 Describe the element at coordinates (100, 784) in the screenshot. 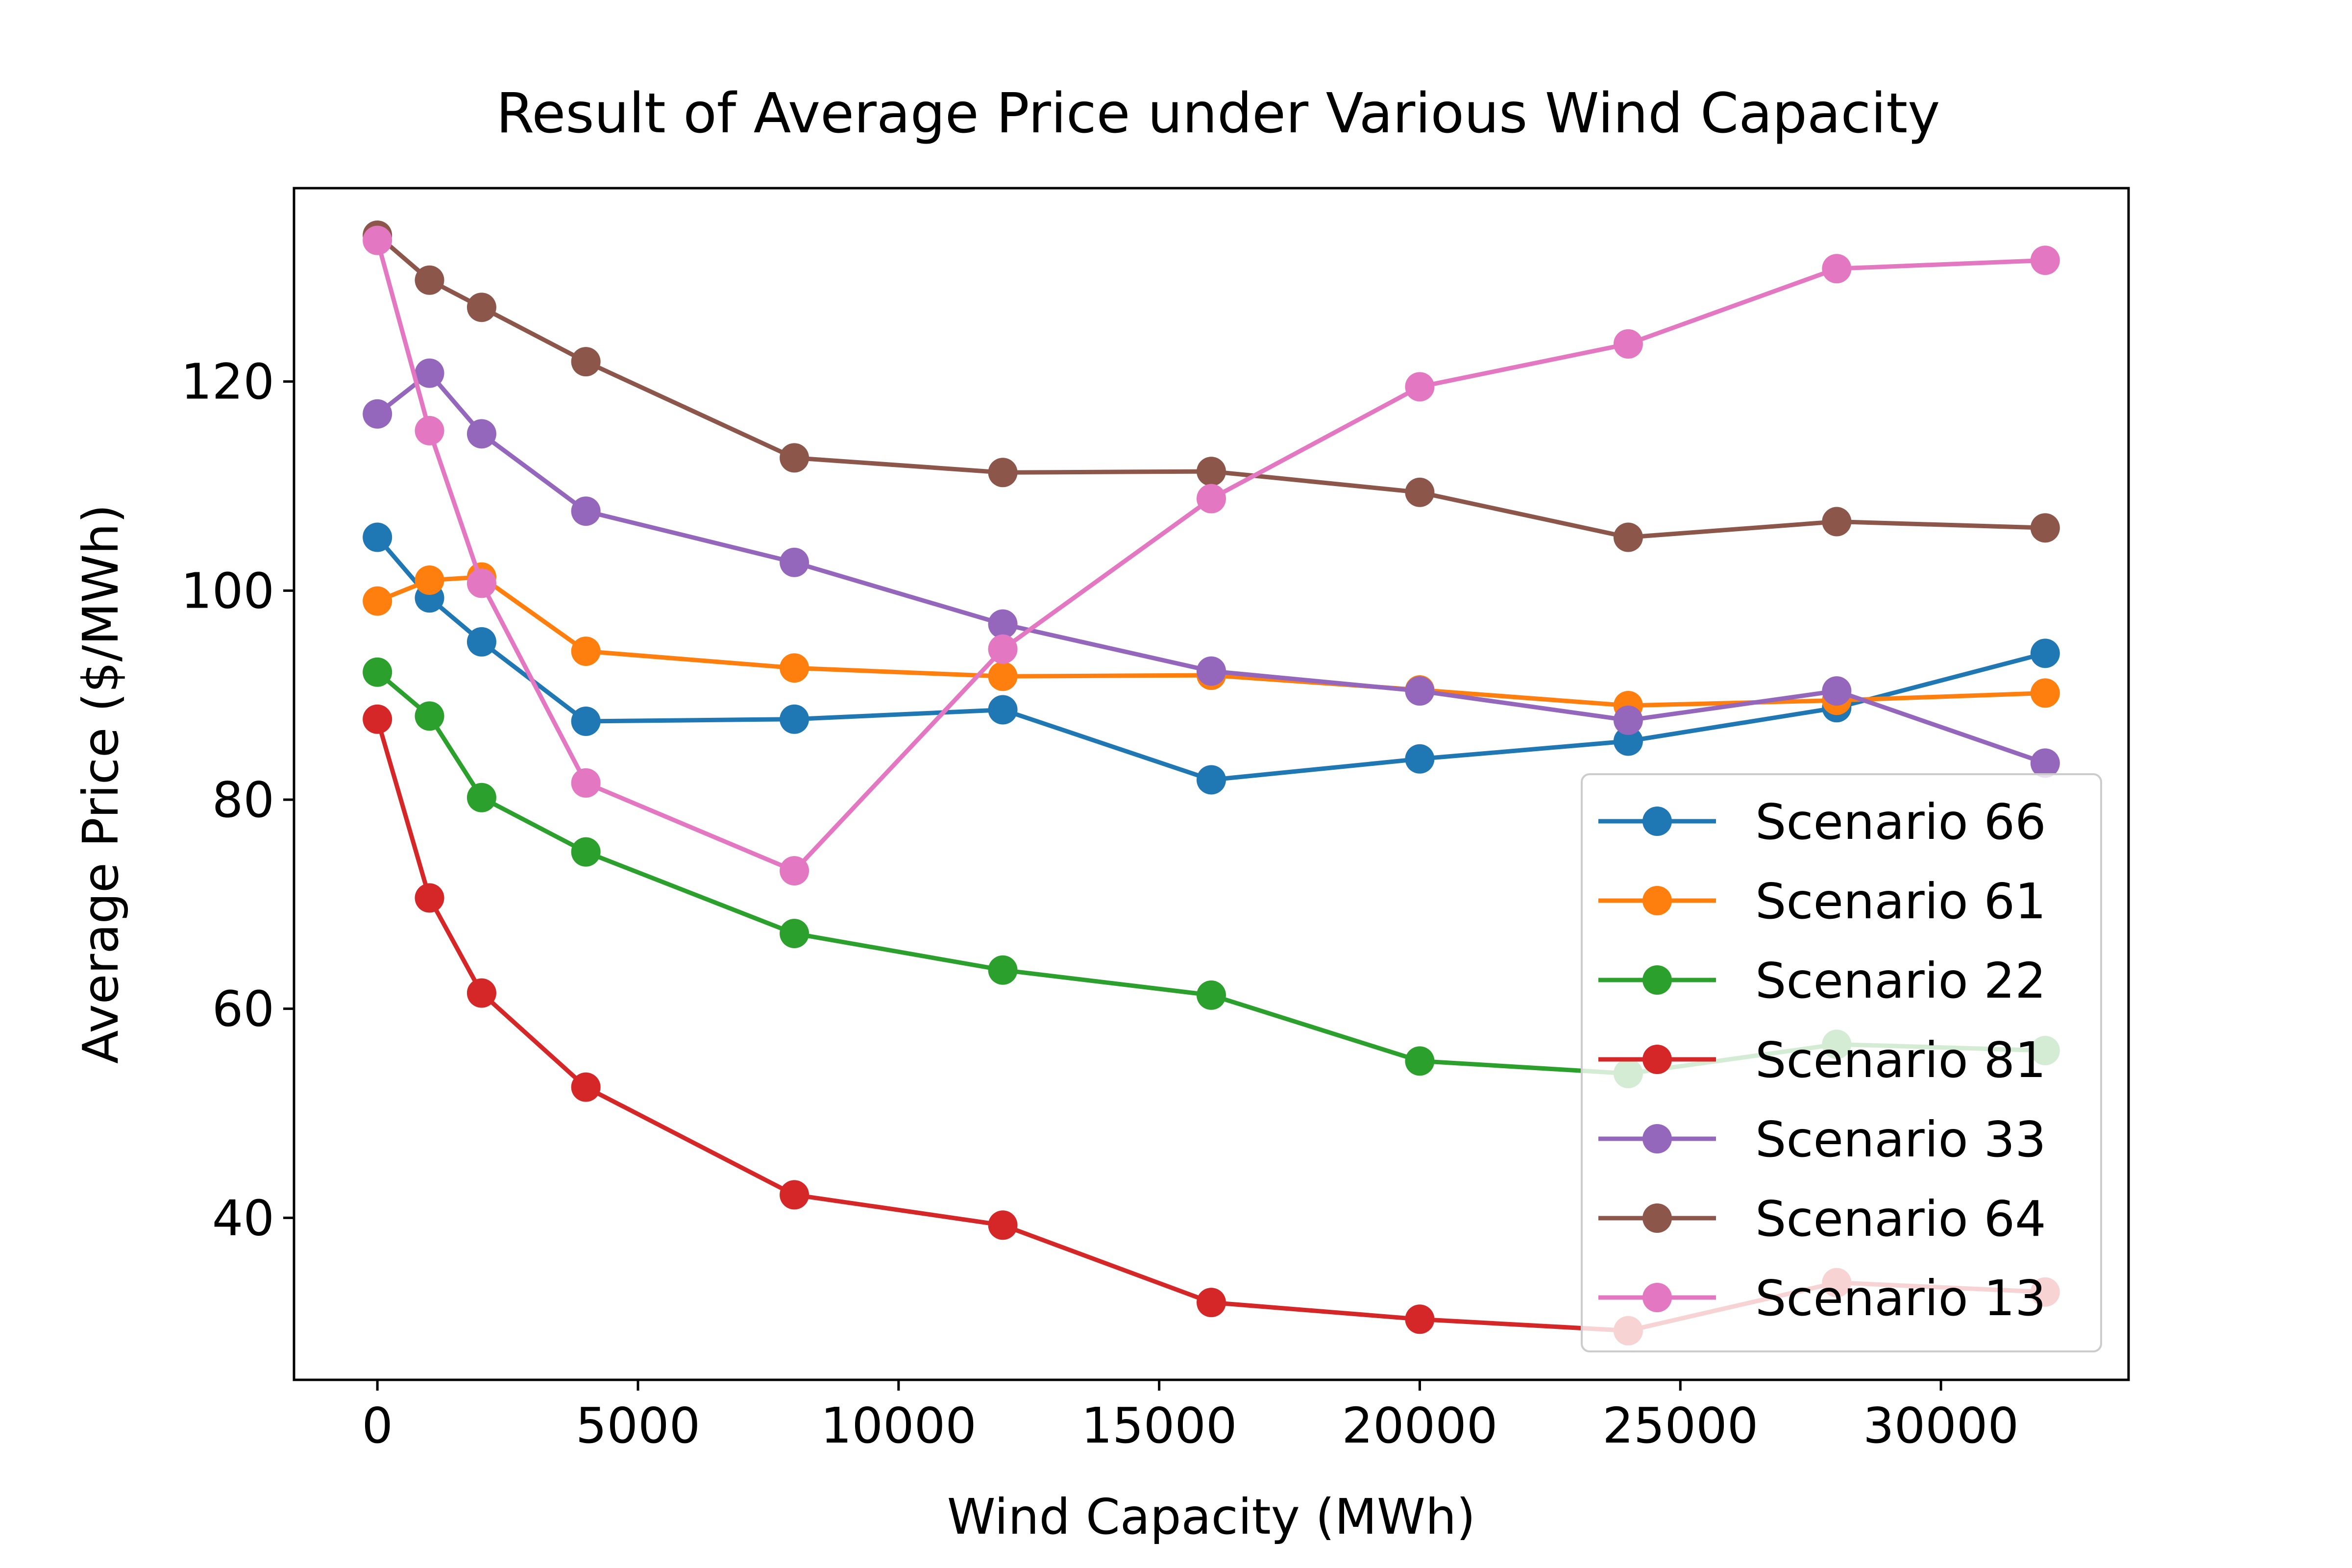

I see `y-axis-label: Average Price ($/MWh)` at that location.